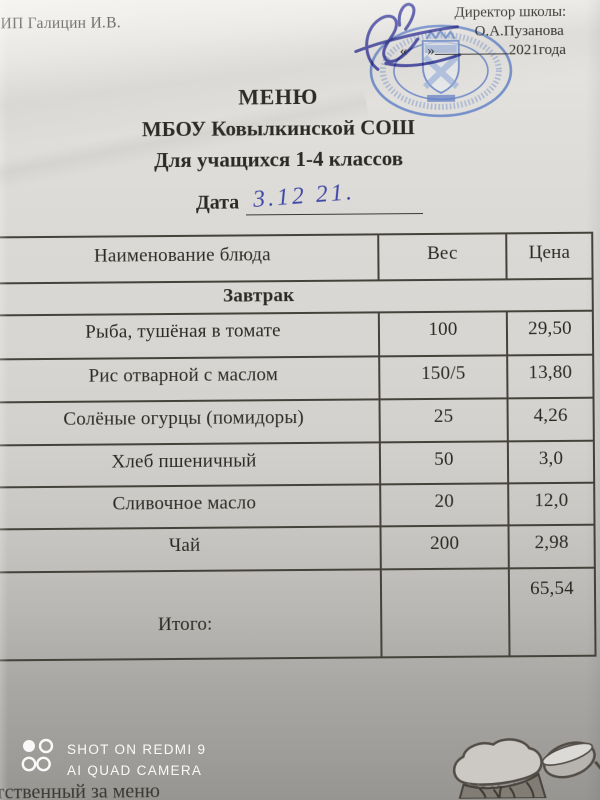  I want to click on total-value: 65,54, so click(551, 612).